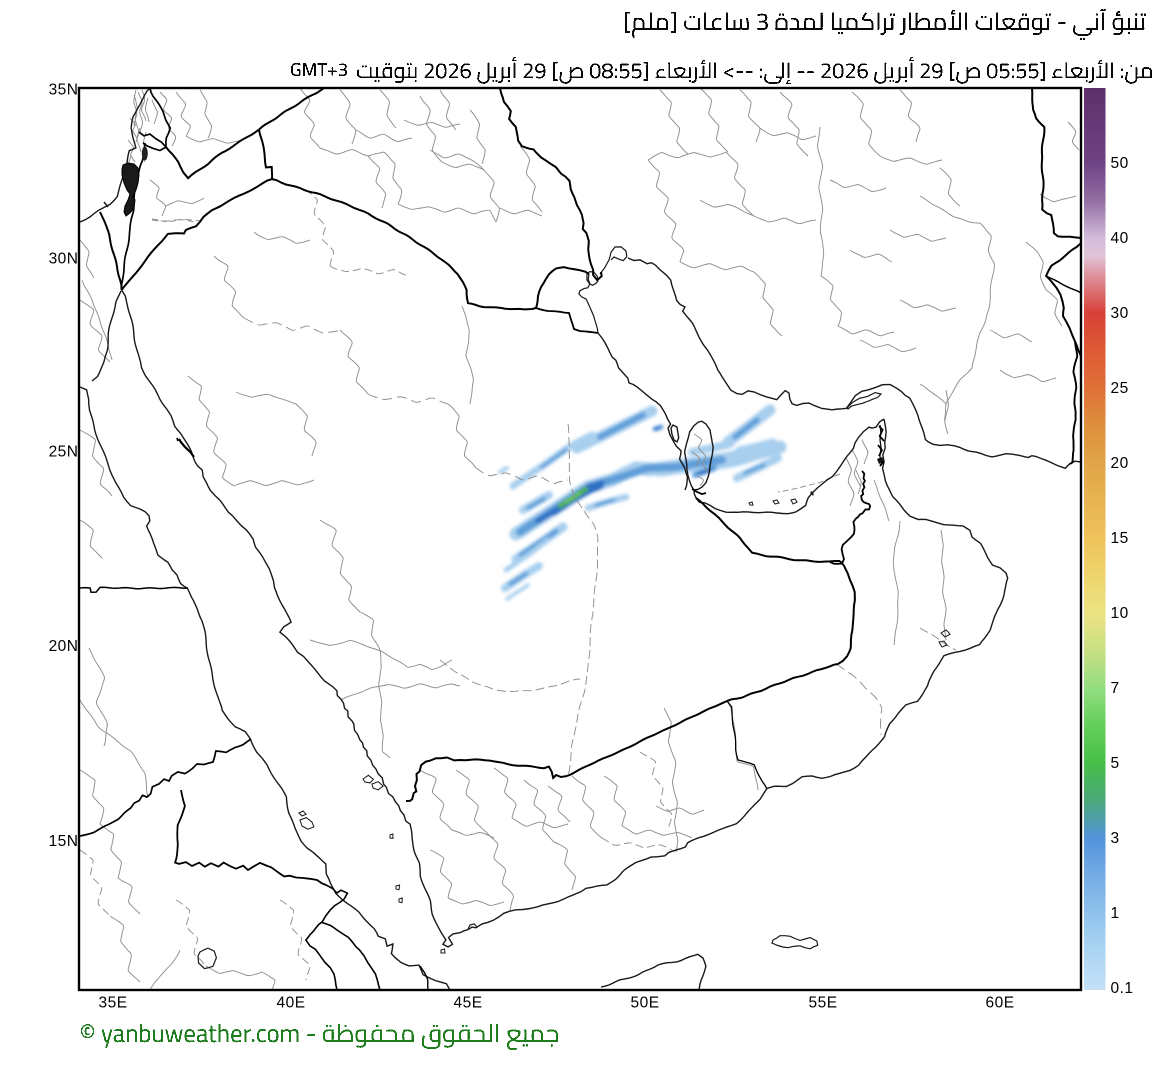 The height and width of the screenshot is (1085, 1160). I want to click on svg-text: 35E, so click(112, 1003).